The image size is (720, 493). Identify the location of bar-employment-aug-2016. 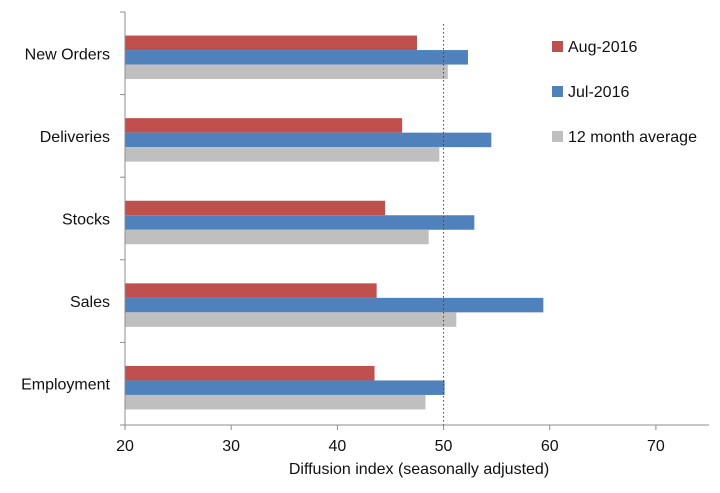
(250, 373).